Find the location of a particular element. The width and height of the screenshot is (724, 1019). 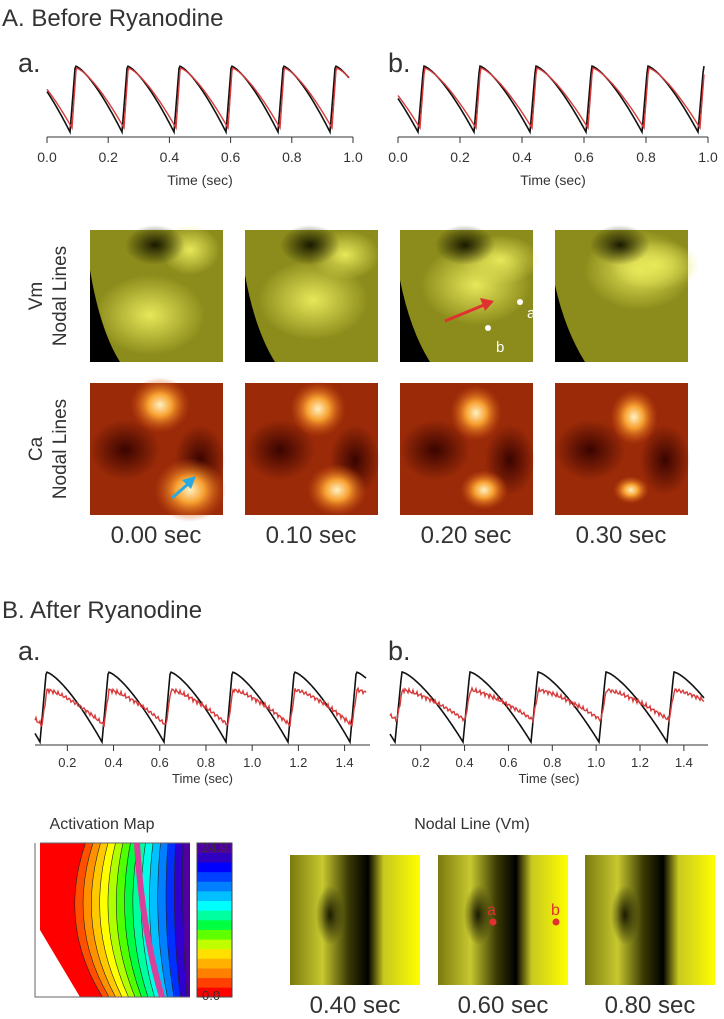

section-title: A. Before Ryanodine is located at coordinates (112, 18).